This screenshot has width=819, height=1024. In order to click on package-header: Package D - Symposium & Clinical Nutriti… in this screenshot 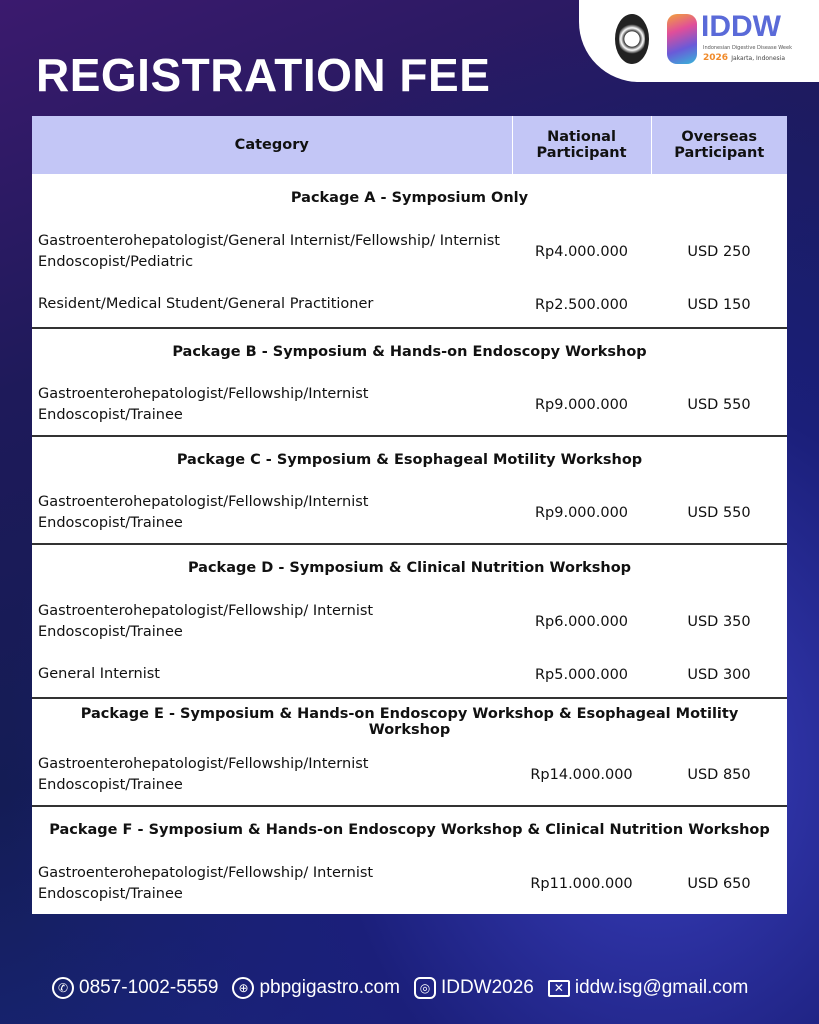, I will do `click(409, 567)`.